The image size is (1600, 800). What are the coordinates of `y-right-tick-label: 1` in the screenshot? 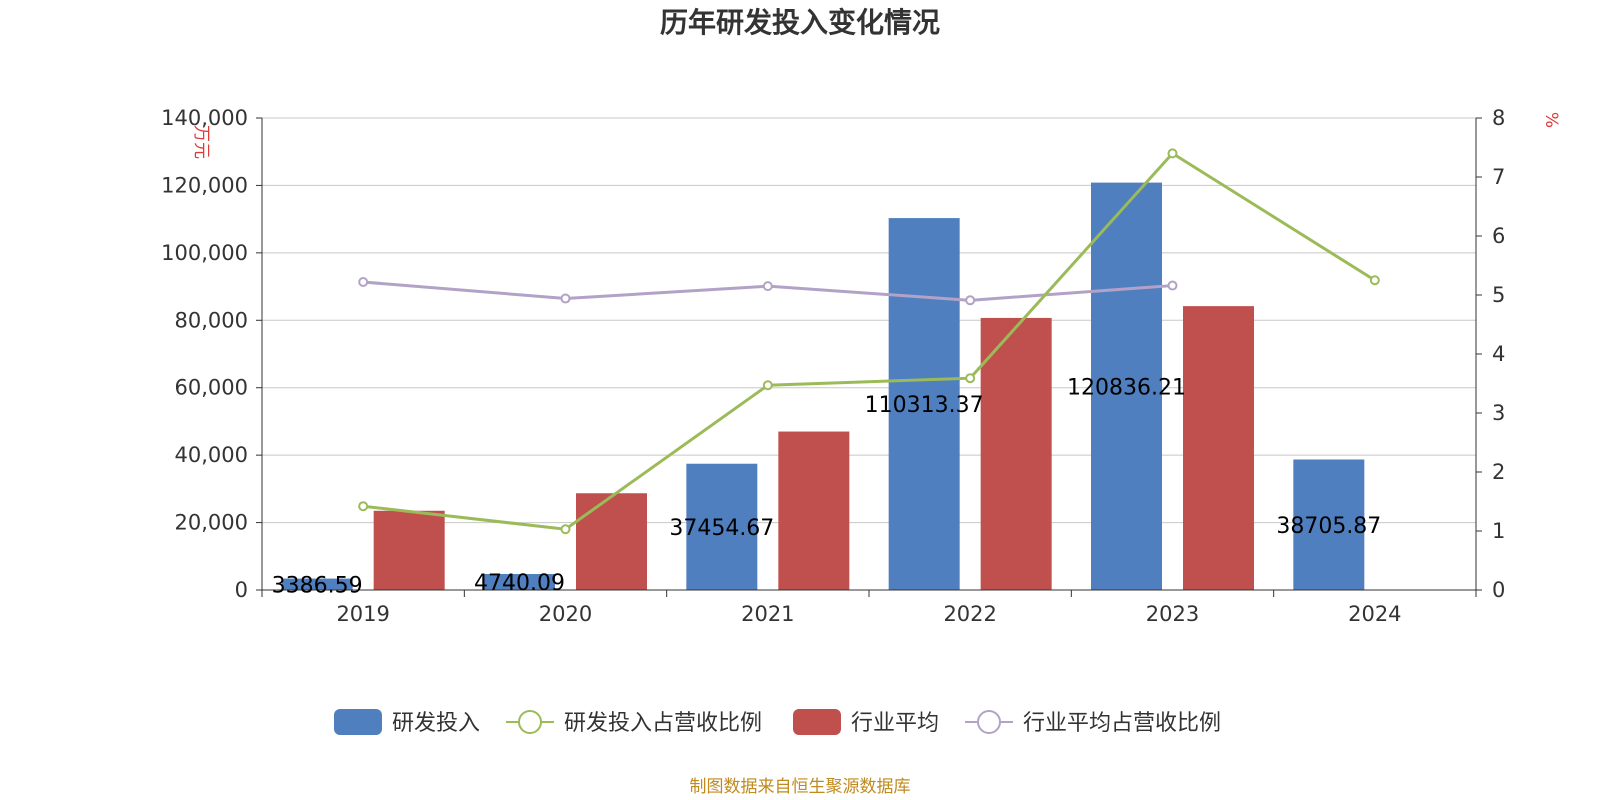 It's located at (1498, 531).